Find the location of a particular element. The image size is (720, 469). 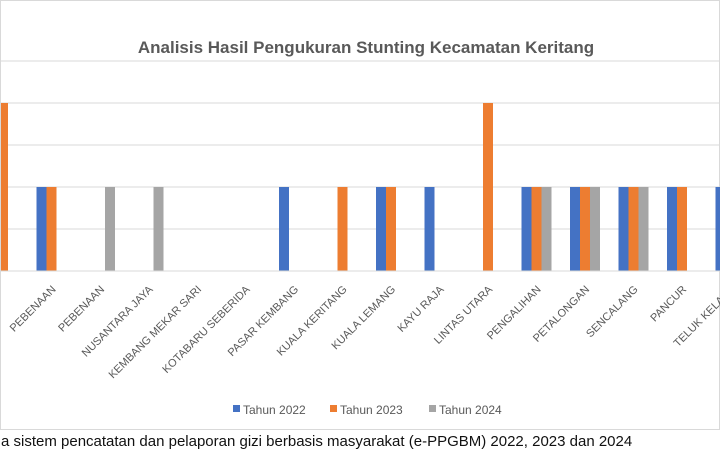

legend-swatch-tahun-2022 is located at coordinates (236, 408).